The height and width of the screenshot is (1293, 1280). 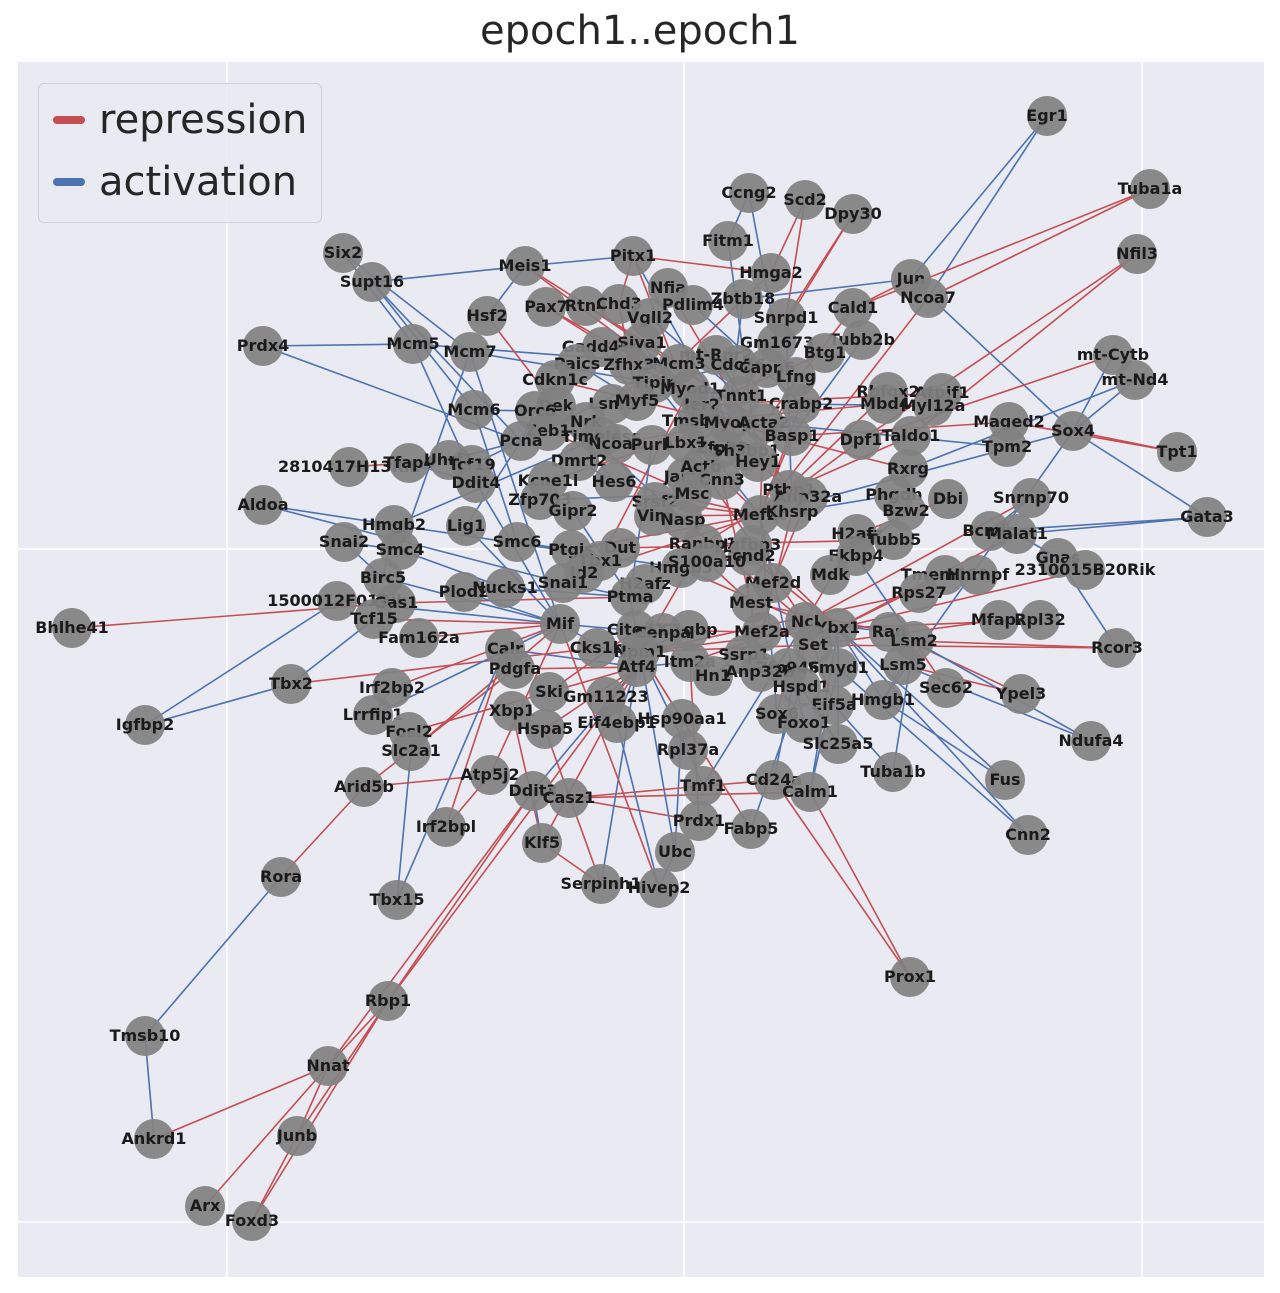 What do you see at coordinates (373, 715) in the screenshot?
I see `node: Lrrfip1` at bounding box center [373, 715].